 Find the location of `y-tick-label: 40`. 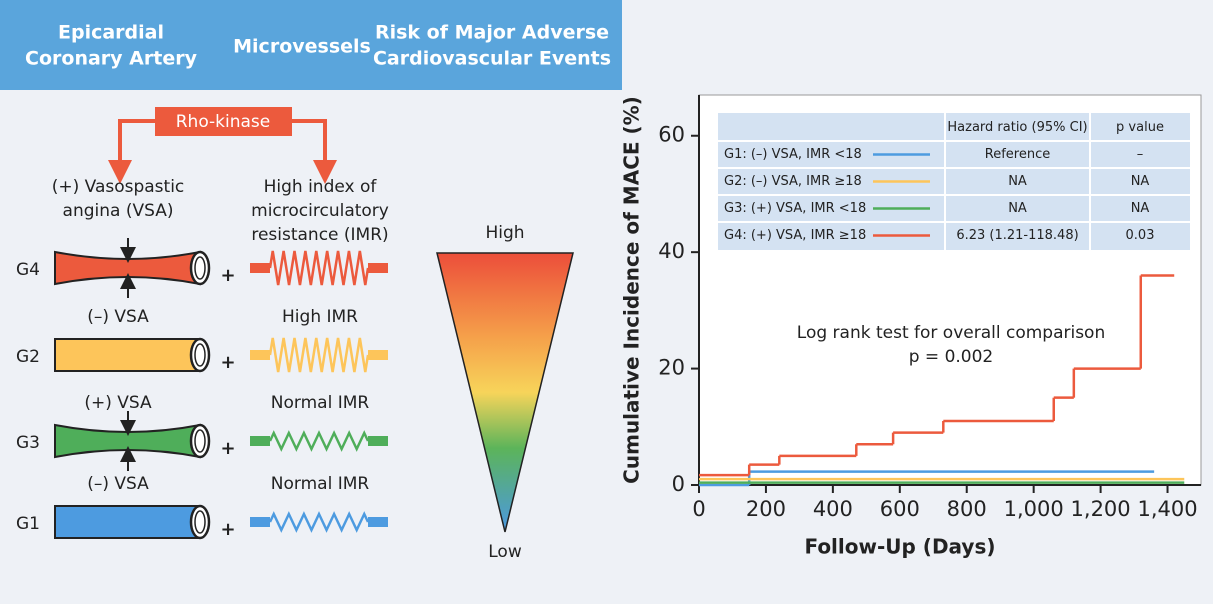

y-tick-label: 40 is located at coordinates (671, 251).